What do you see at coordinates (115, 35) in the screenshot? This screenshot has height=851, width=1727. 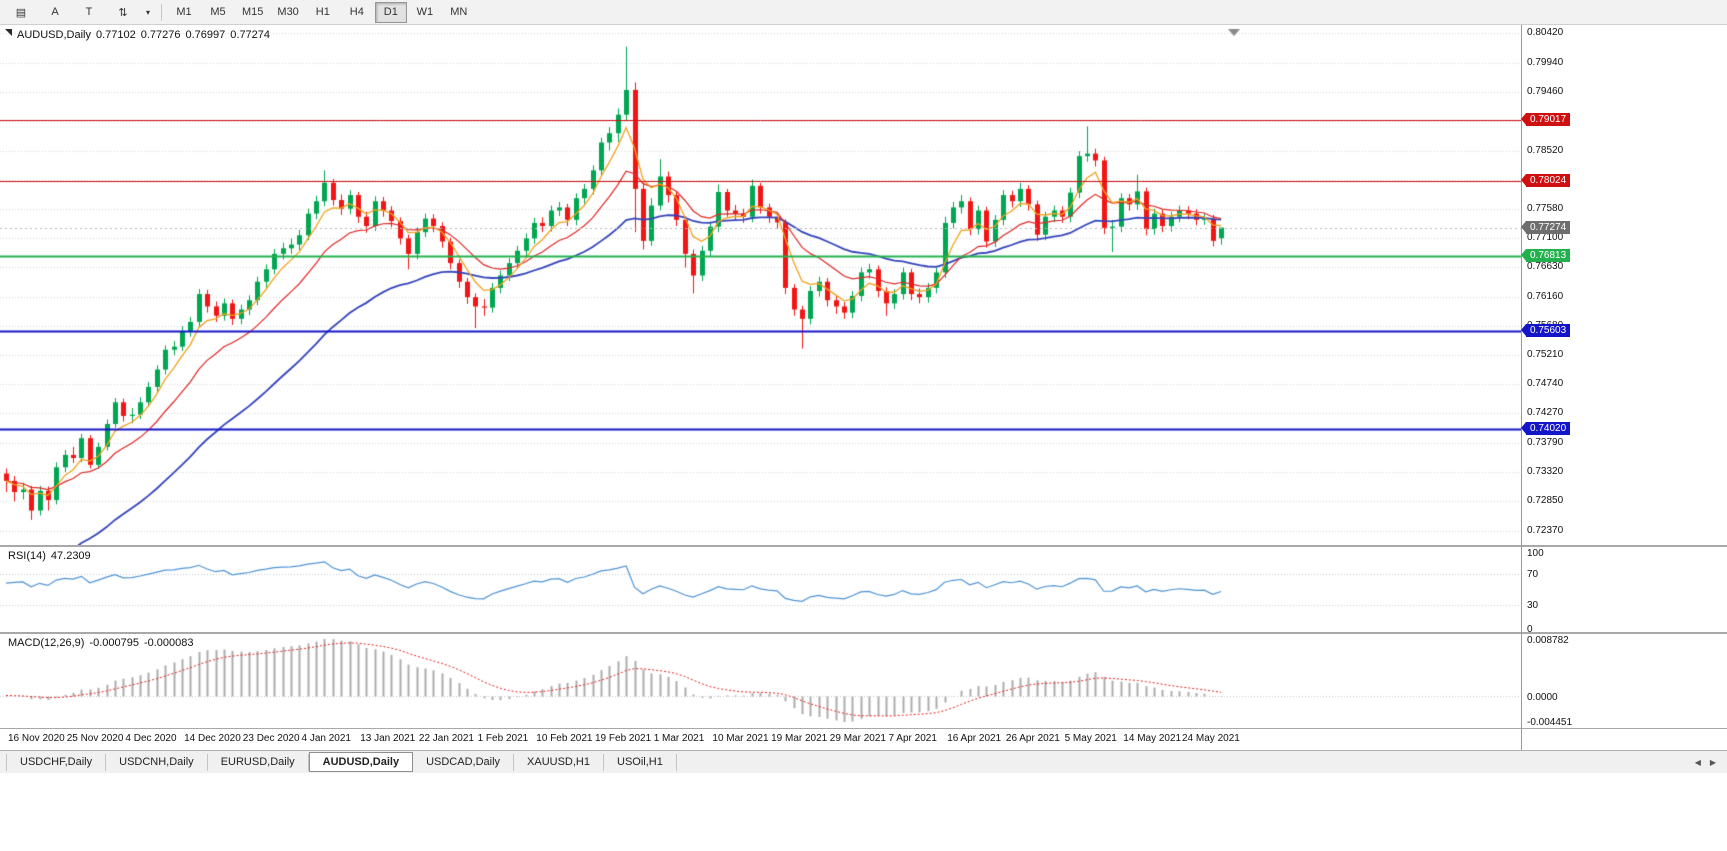 I see `chart-open-value: 0.77102` at bounding box center [115, 35].